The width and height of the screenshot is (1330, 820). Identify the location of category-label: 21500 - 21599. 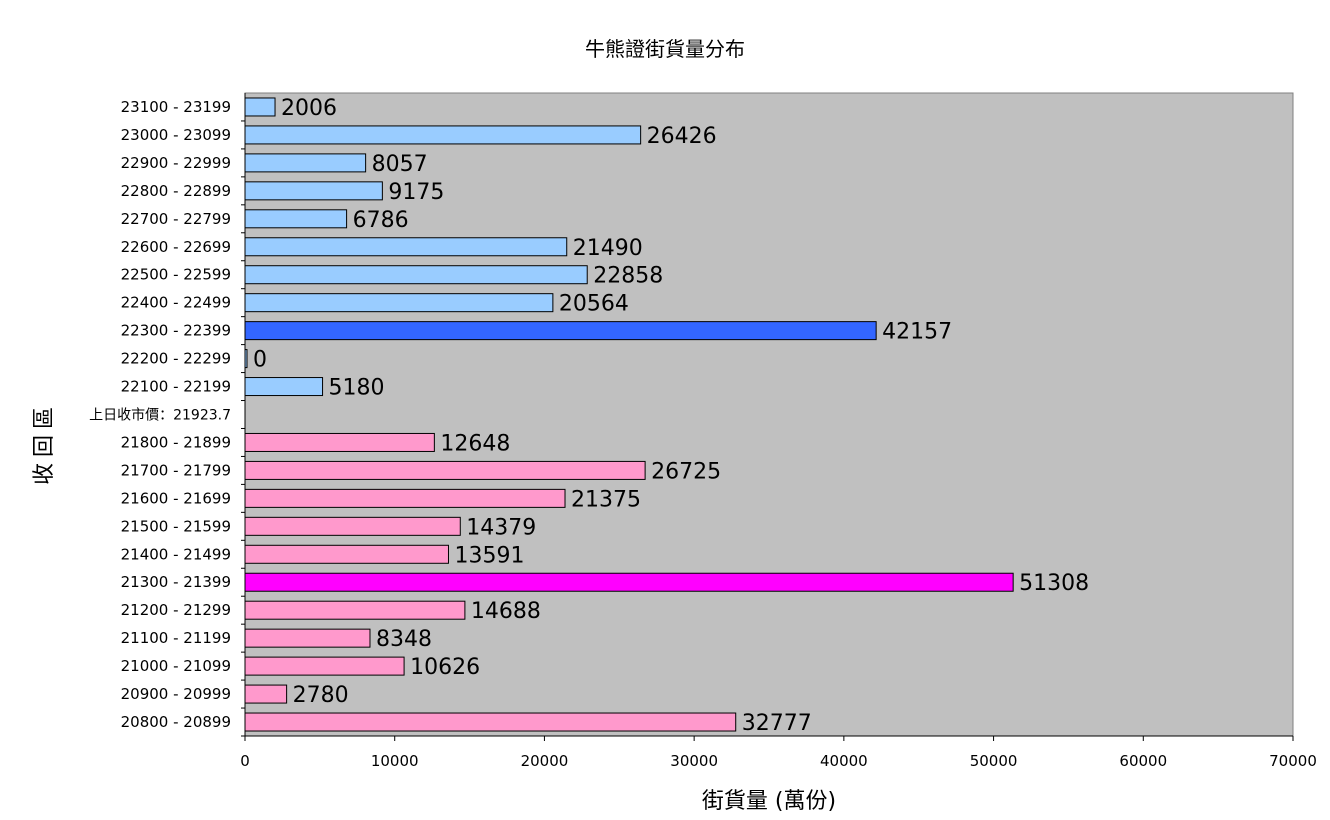
(176, 526).